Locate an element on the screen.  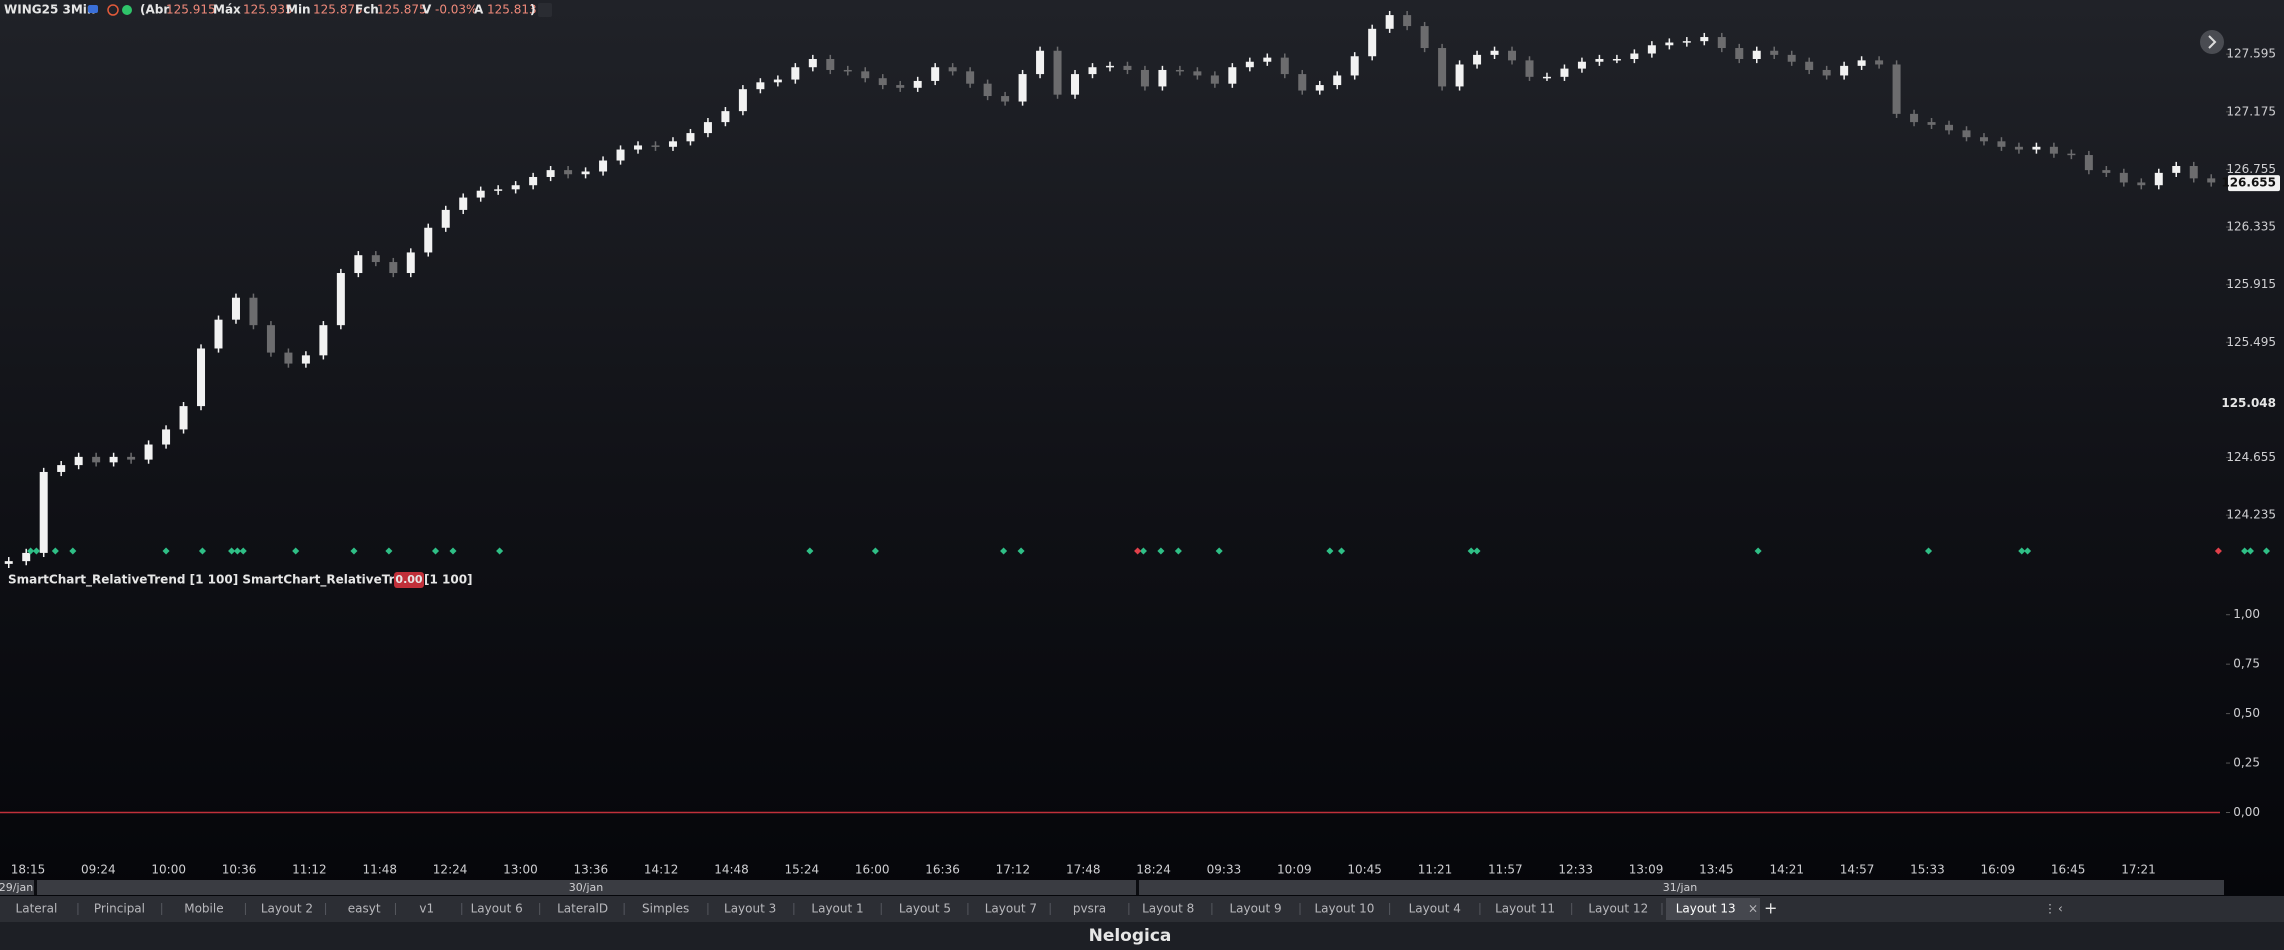
close-label: Fch is located at coordinates (367, 10).